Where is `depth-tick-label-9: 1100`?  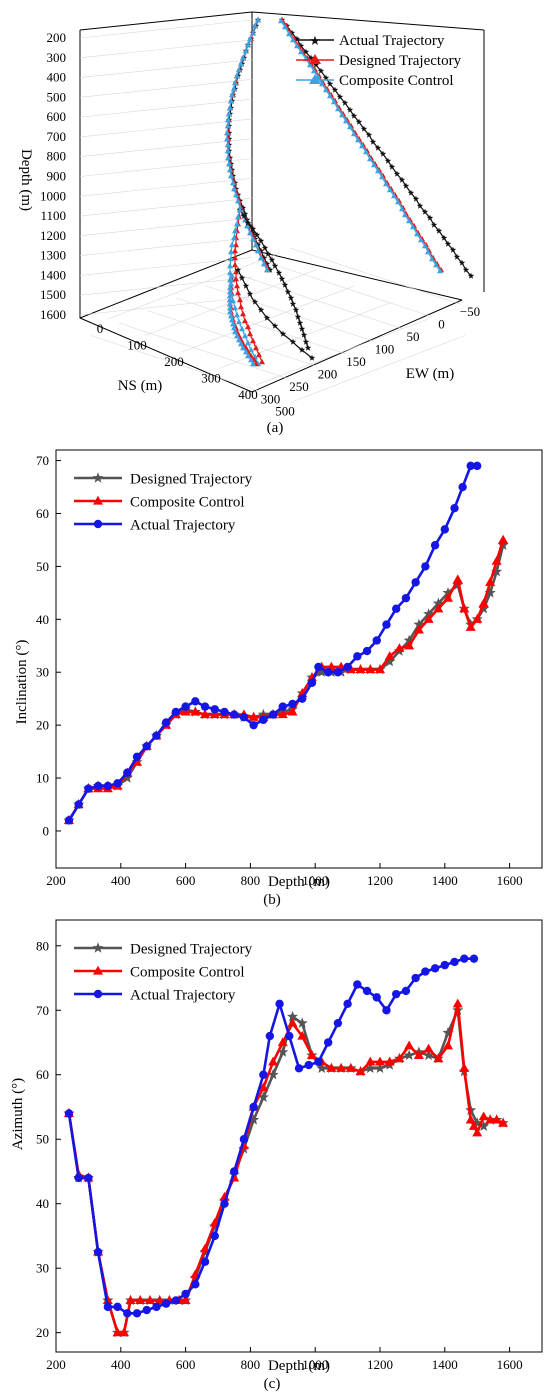 depth-tick-label-9: 1100 is located at coordinates (53, 215).